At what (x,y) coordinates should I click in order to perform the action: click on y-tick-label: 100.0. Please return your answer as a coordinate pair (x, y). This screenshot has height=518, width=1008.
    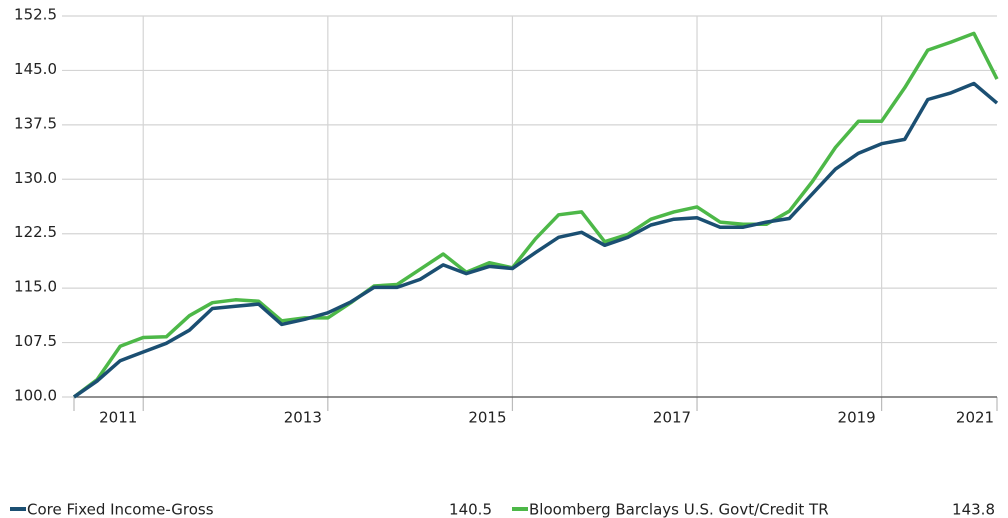
    Looking at the image, I should click on (35, 396).